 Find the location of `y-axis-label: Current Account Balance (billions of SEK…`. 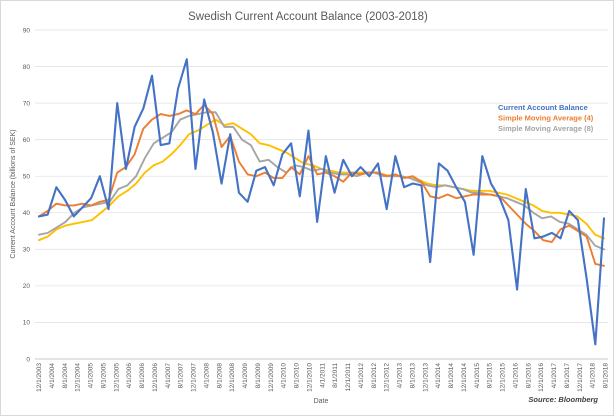

y-axis-label: Current Account Balance (billions of SEK… is located at coordinates (13, 193).